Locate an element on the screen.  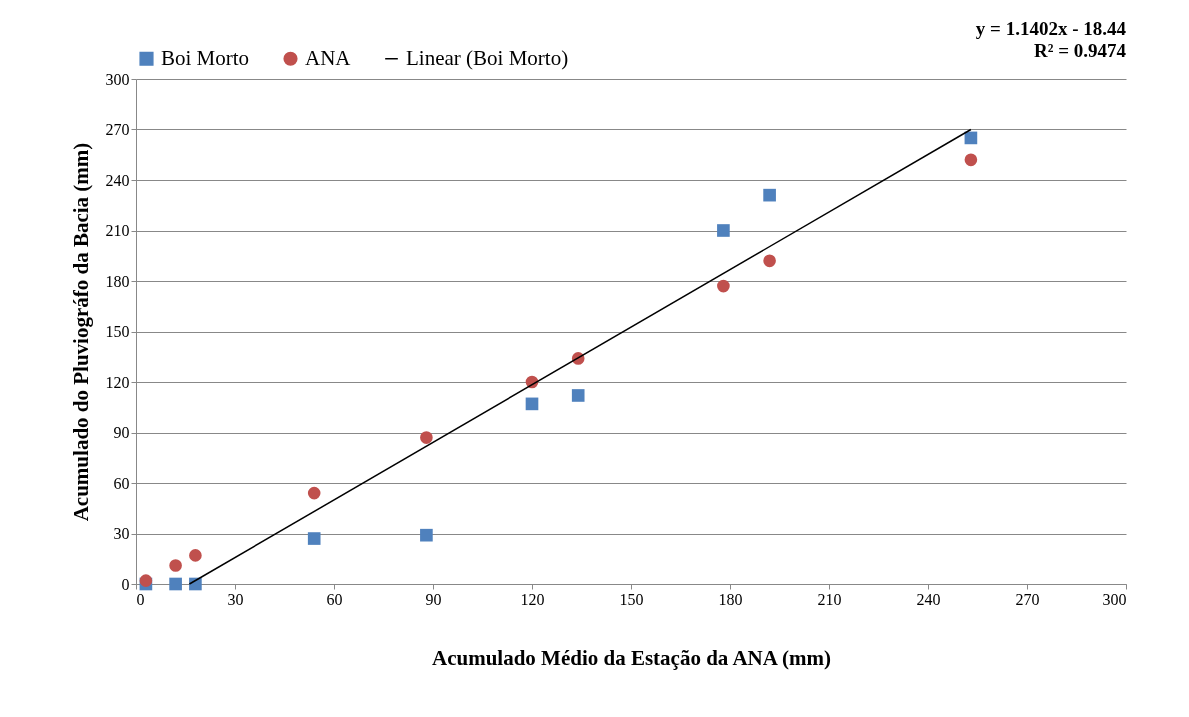
y-tick-label: 30 is located at coordinates (121, 533).